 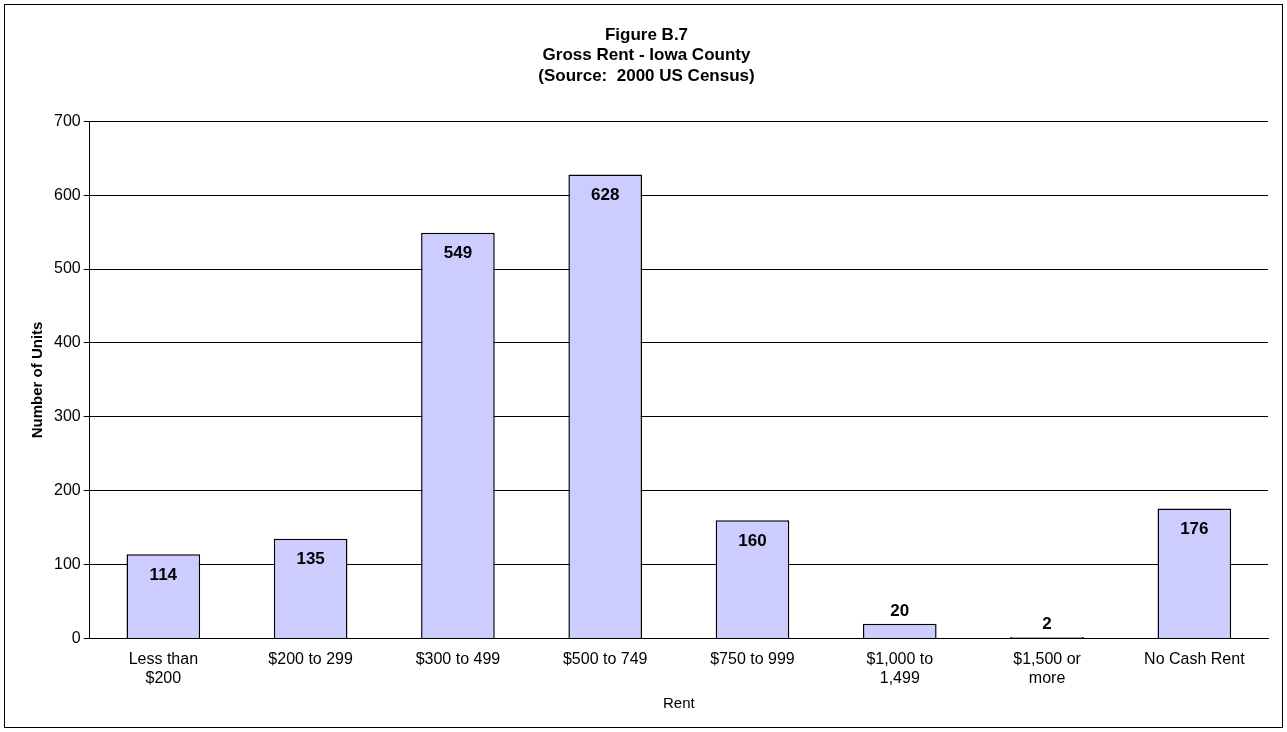 What do you see at coordinates (458, 252) in the screenshot?
I see `data-label: 549` at bounding box center [458, 252].